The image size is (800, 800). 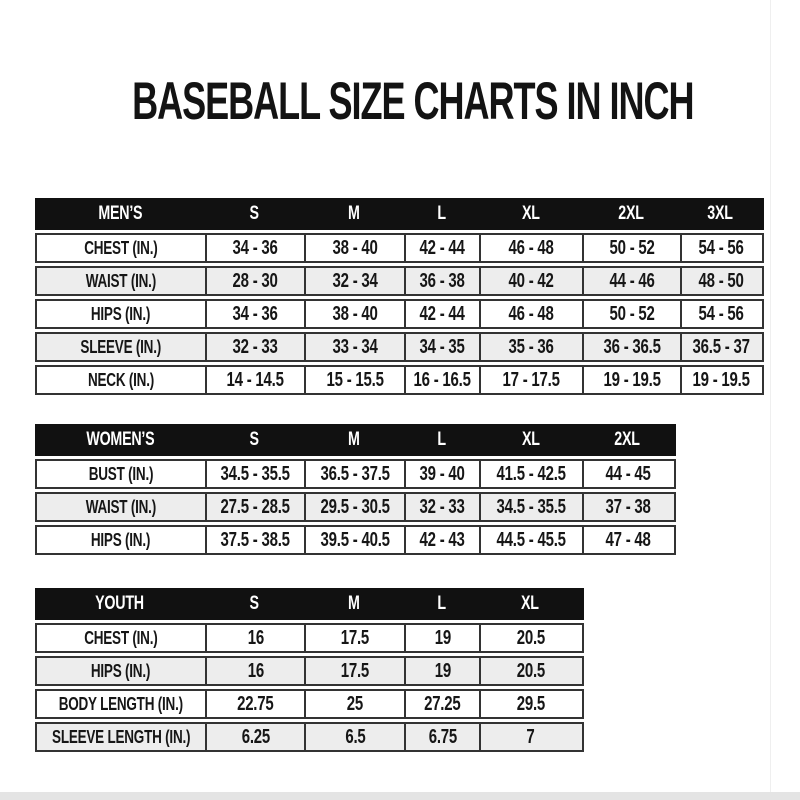 I want to click on size-value-cell: 34 - 36, so click(x=254, y=314).